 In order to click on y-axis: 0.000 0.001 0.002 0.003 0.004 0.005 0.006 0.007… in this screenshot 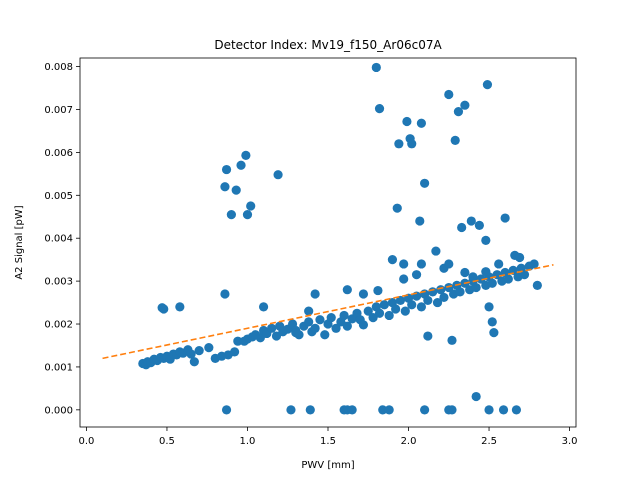, I will do `click(62, 239)`.